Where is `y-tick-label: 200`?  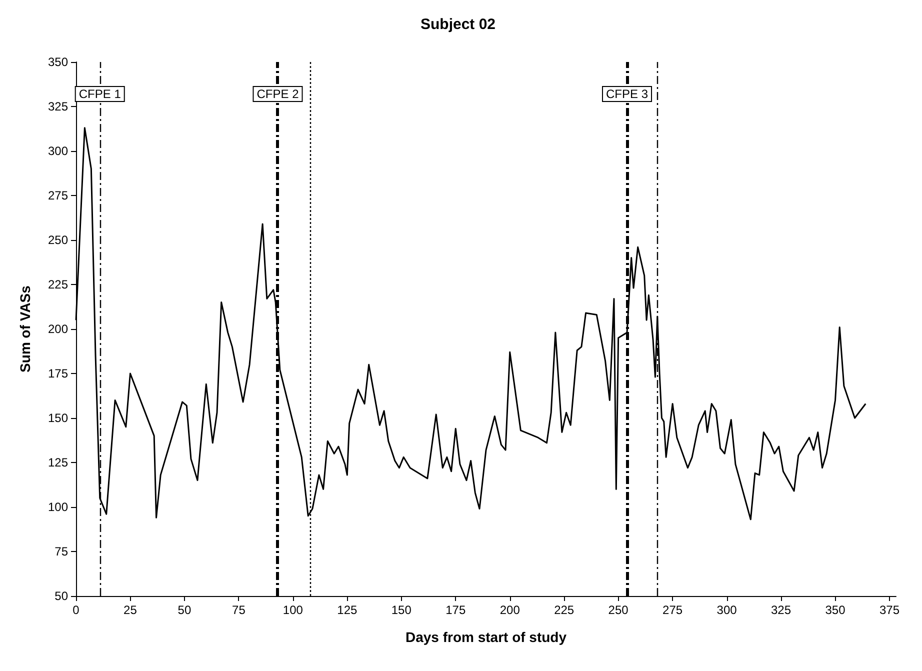 y-tick-label: 200 is located at coordinates (58, 329).